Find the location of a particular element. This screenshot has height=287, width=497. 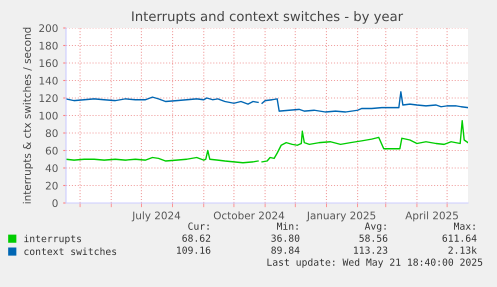

x-tick-label: July 2024 is located at coordinates (156, 216).